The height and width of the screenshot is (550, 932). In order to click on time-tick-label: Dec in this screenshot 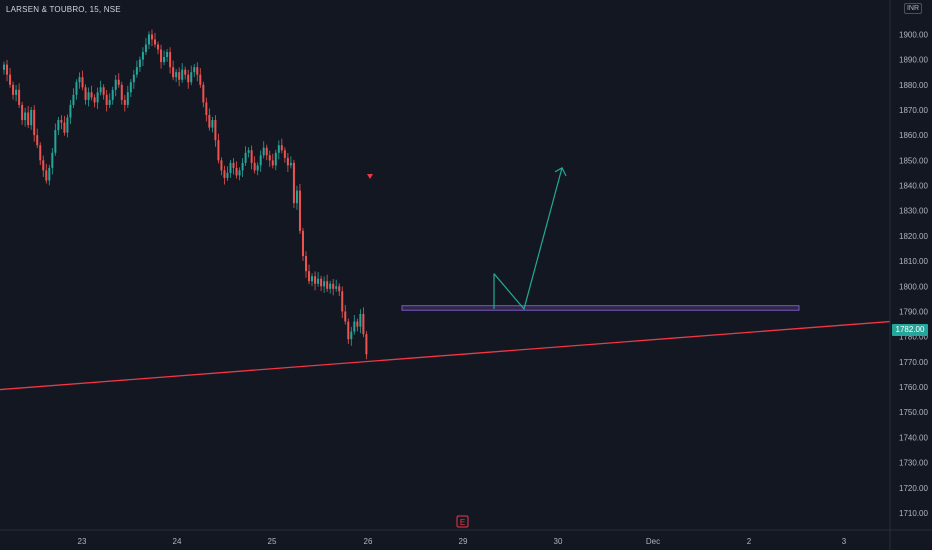, I will do `click(653, 541)`.